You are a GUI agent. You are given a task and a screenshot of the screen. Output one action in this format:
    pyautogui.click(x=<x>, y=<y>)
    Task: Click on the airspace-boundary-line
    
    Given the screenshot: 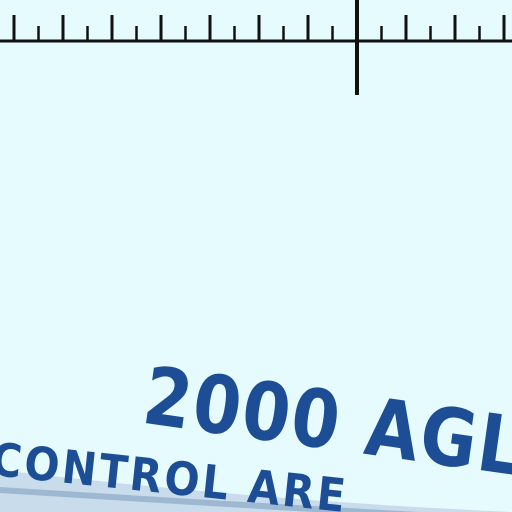 What is the action you would take?
    pyautogui.click(x=210, y=499)
    